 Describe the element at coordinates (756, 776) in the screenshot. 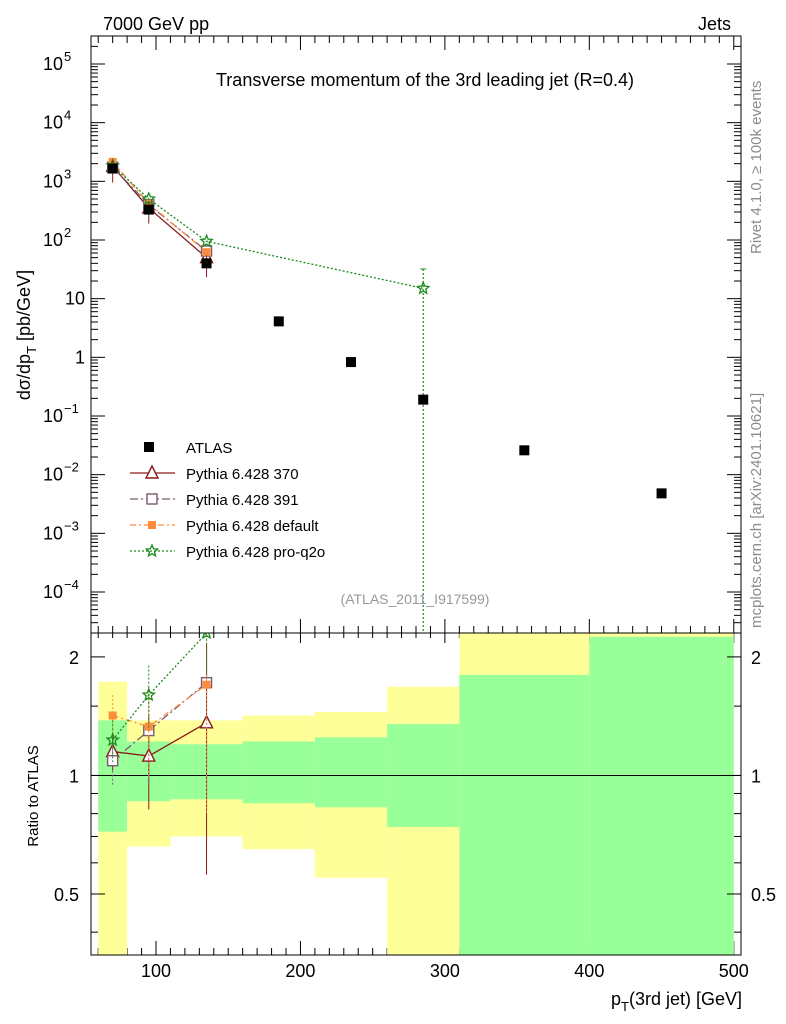

I see `ratio-tick-label-right: 1` at that location.